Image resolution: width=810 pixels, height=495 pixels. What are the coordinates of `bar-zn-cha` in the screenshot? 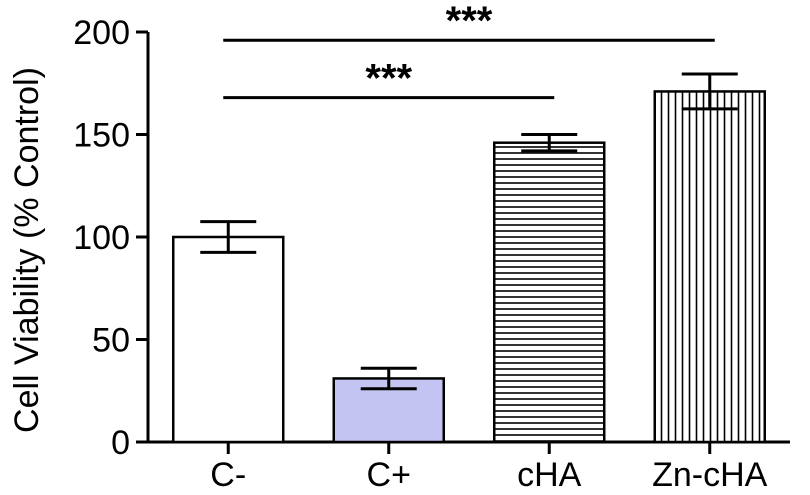 It's located at (709, 267).